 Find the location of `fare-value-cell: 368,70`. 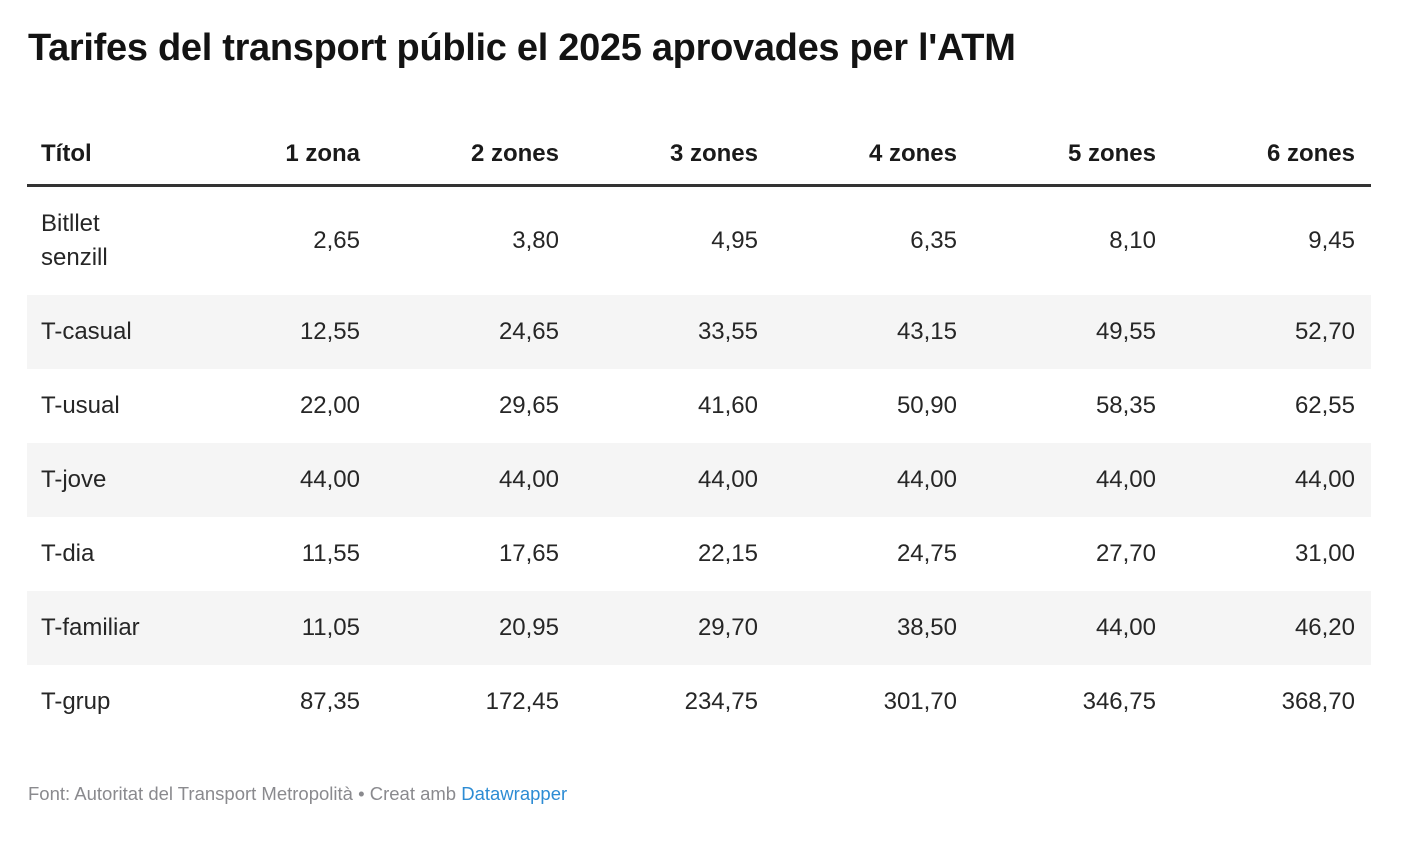

fare-value-cell: 368,70 is located at coordinates (1318, 701).